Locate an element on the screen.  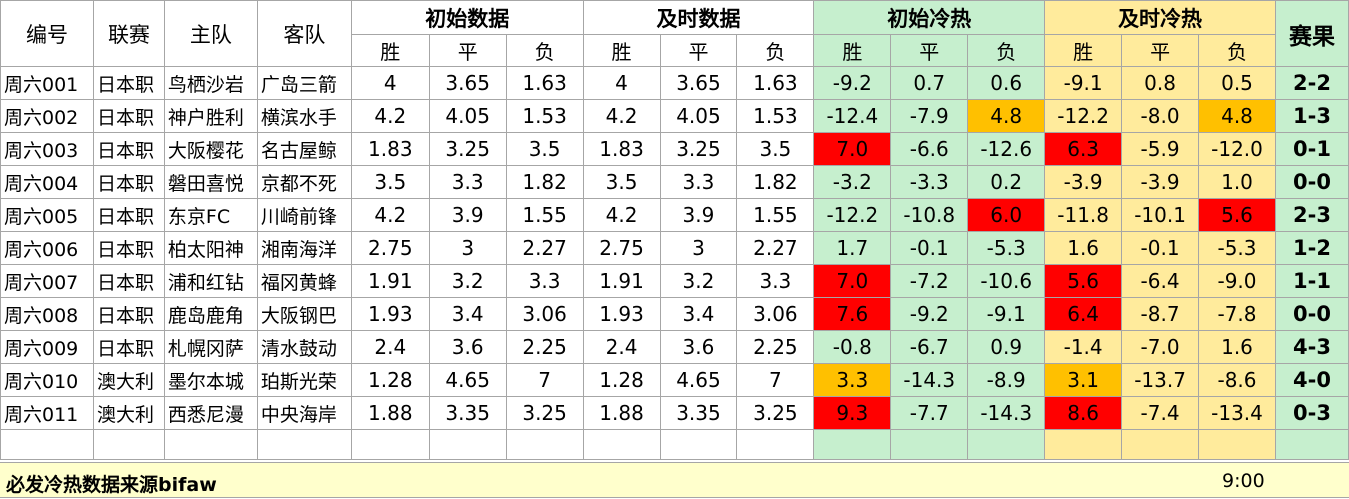
away-team-cell: 中央海岸 is located at coordinates (304, 413).